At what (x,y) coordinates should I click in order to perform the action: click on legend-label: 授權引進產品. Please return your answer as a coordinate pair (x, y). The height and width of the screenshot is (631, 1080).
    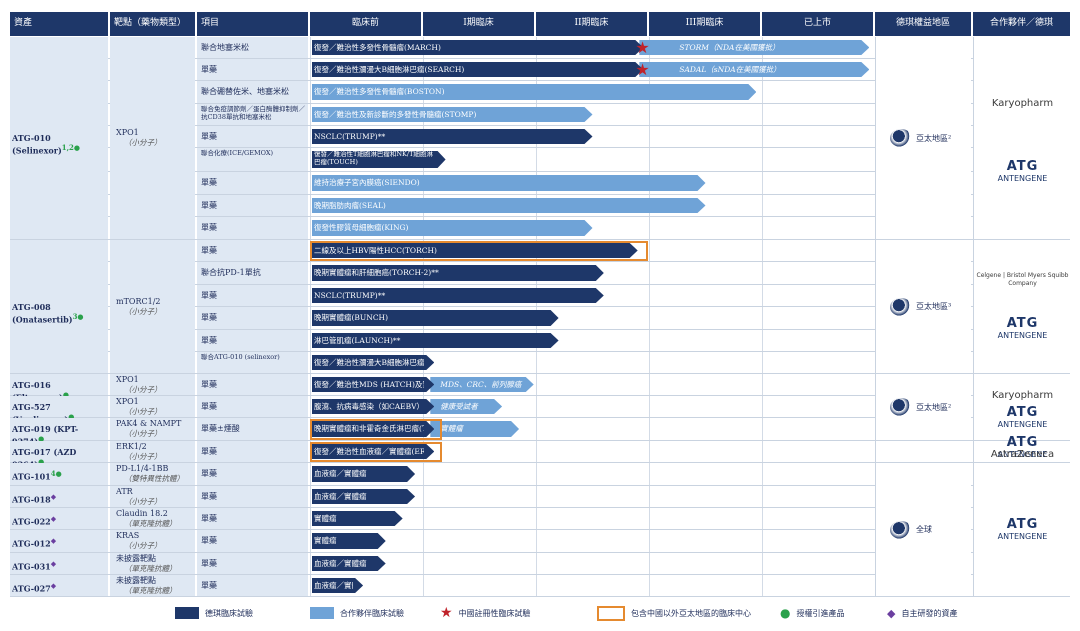
    Looking at the image, I should click on (820, 613).